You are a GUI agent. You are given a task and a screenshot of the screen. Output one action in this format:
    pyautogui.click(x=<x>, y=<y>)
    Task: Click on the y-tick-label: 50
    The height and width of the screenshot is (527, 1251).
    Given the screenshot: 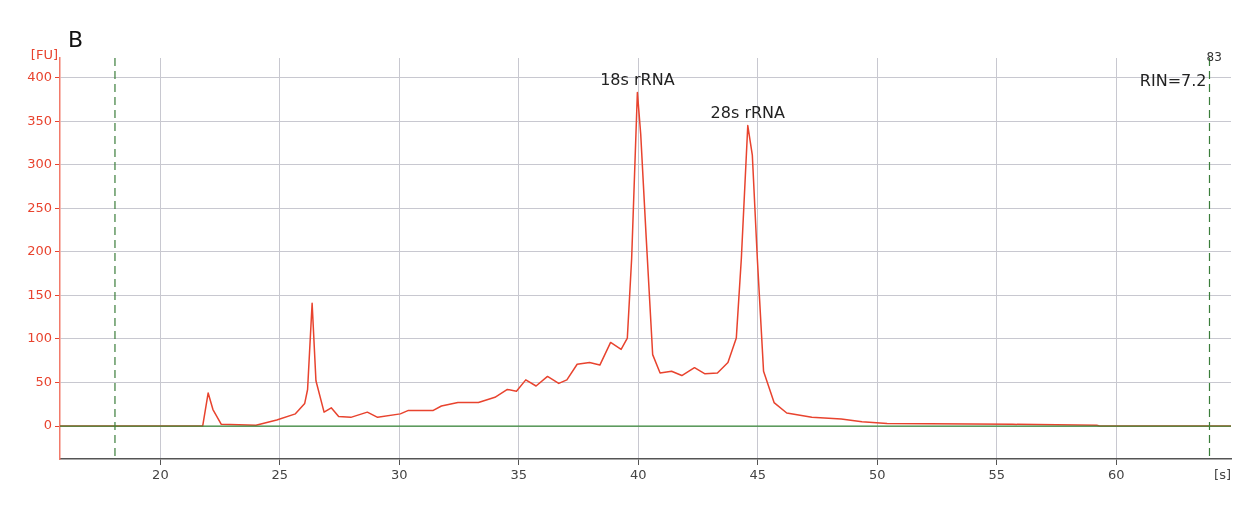 What is the action you would take?
    pyautogui.click(x=43, y=381)
    